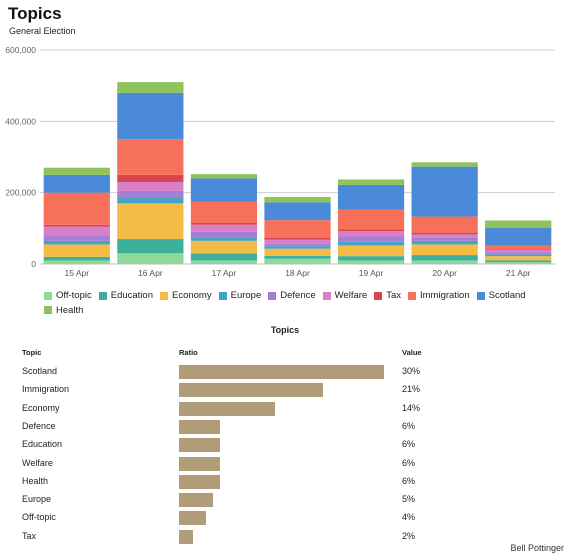  What do you see at coordinates (32, 352) in the screenshot?
I see `table-header-topic: Topic` at bounding box center [32, 352].